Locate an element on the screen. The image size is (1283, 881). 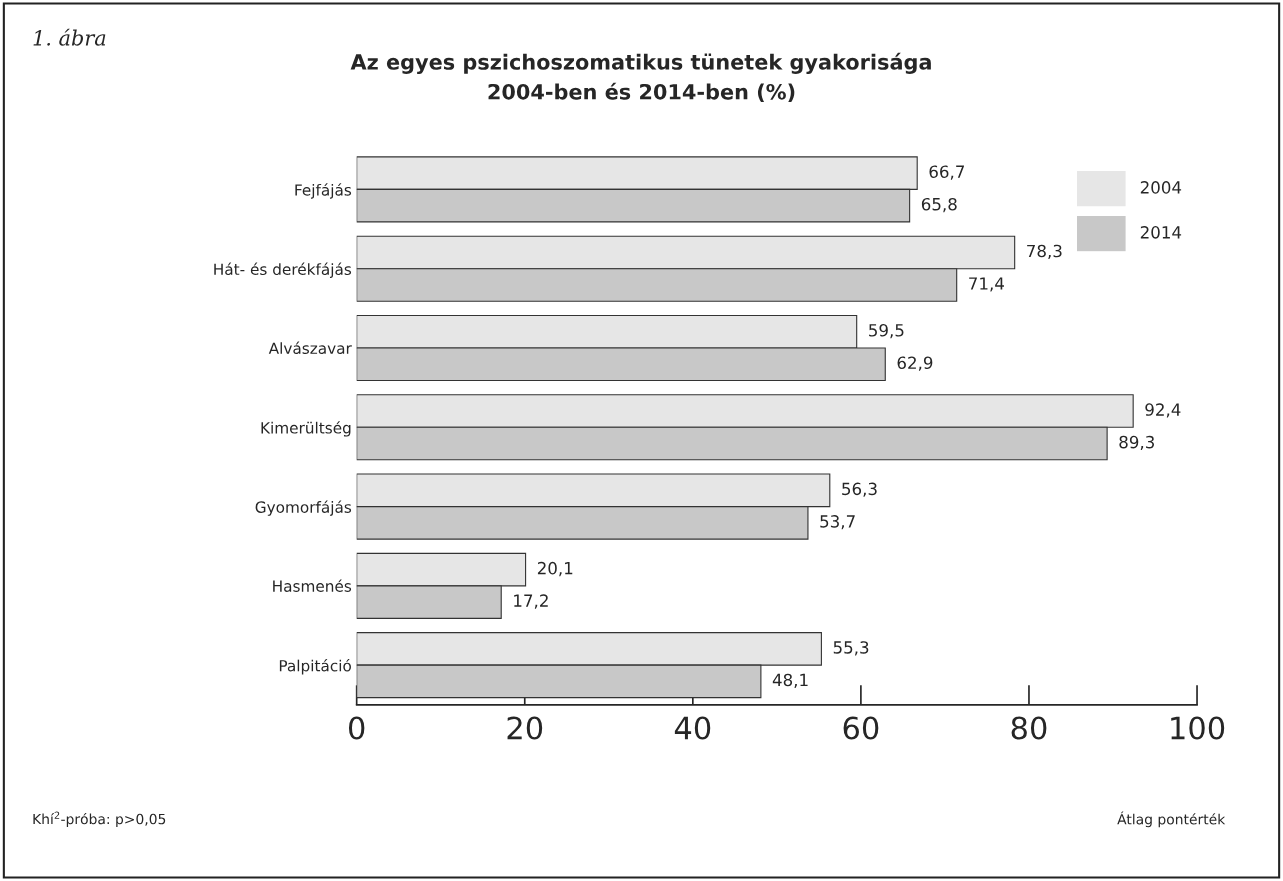
x-tick-label: 20 is located at coordinates (525, 728).